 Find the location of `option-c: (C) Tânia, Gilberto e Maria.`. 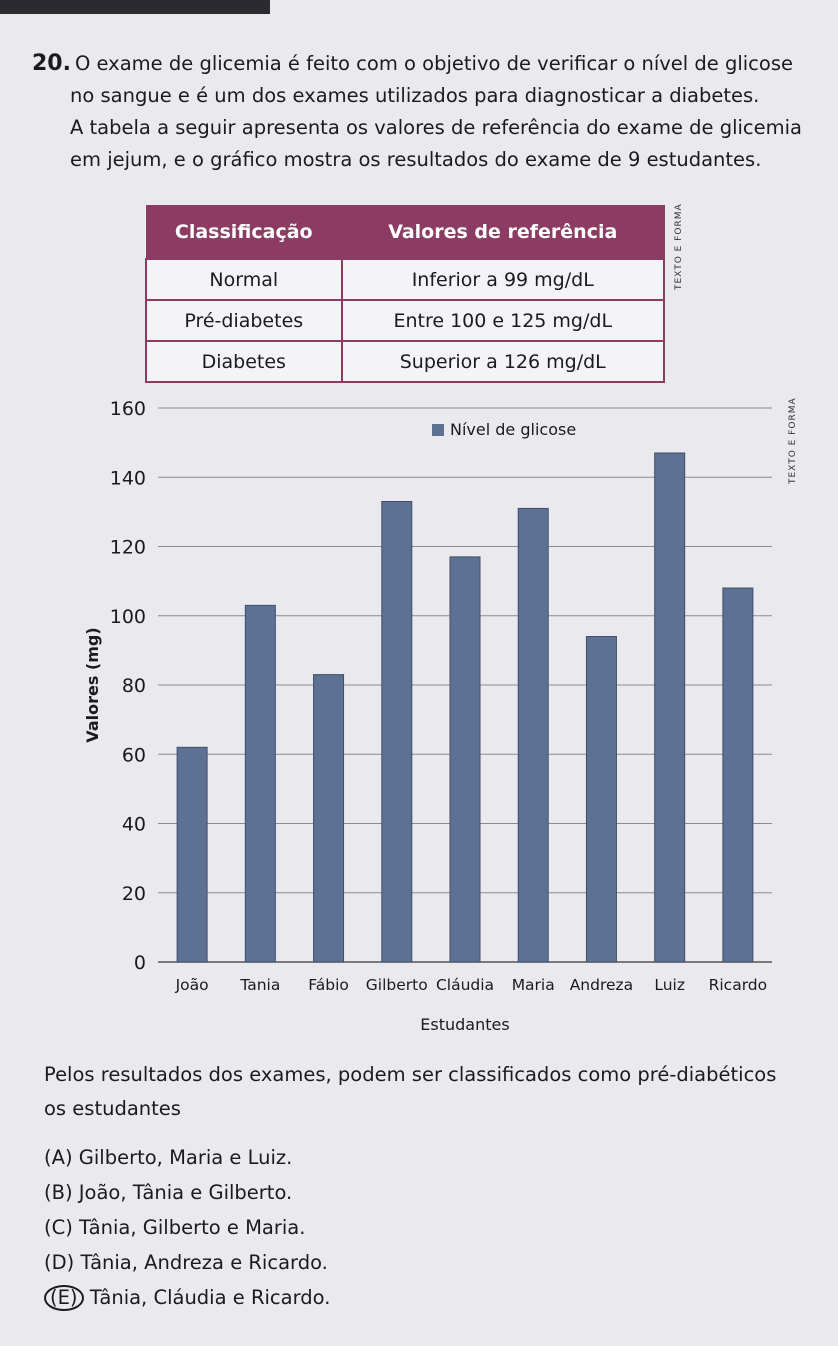

option-c: (C) Tânia, Gilberto e Maria. is located at coordinates (424, 1227).